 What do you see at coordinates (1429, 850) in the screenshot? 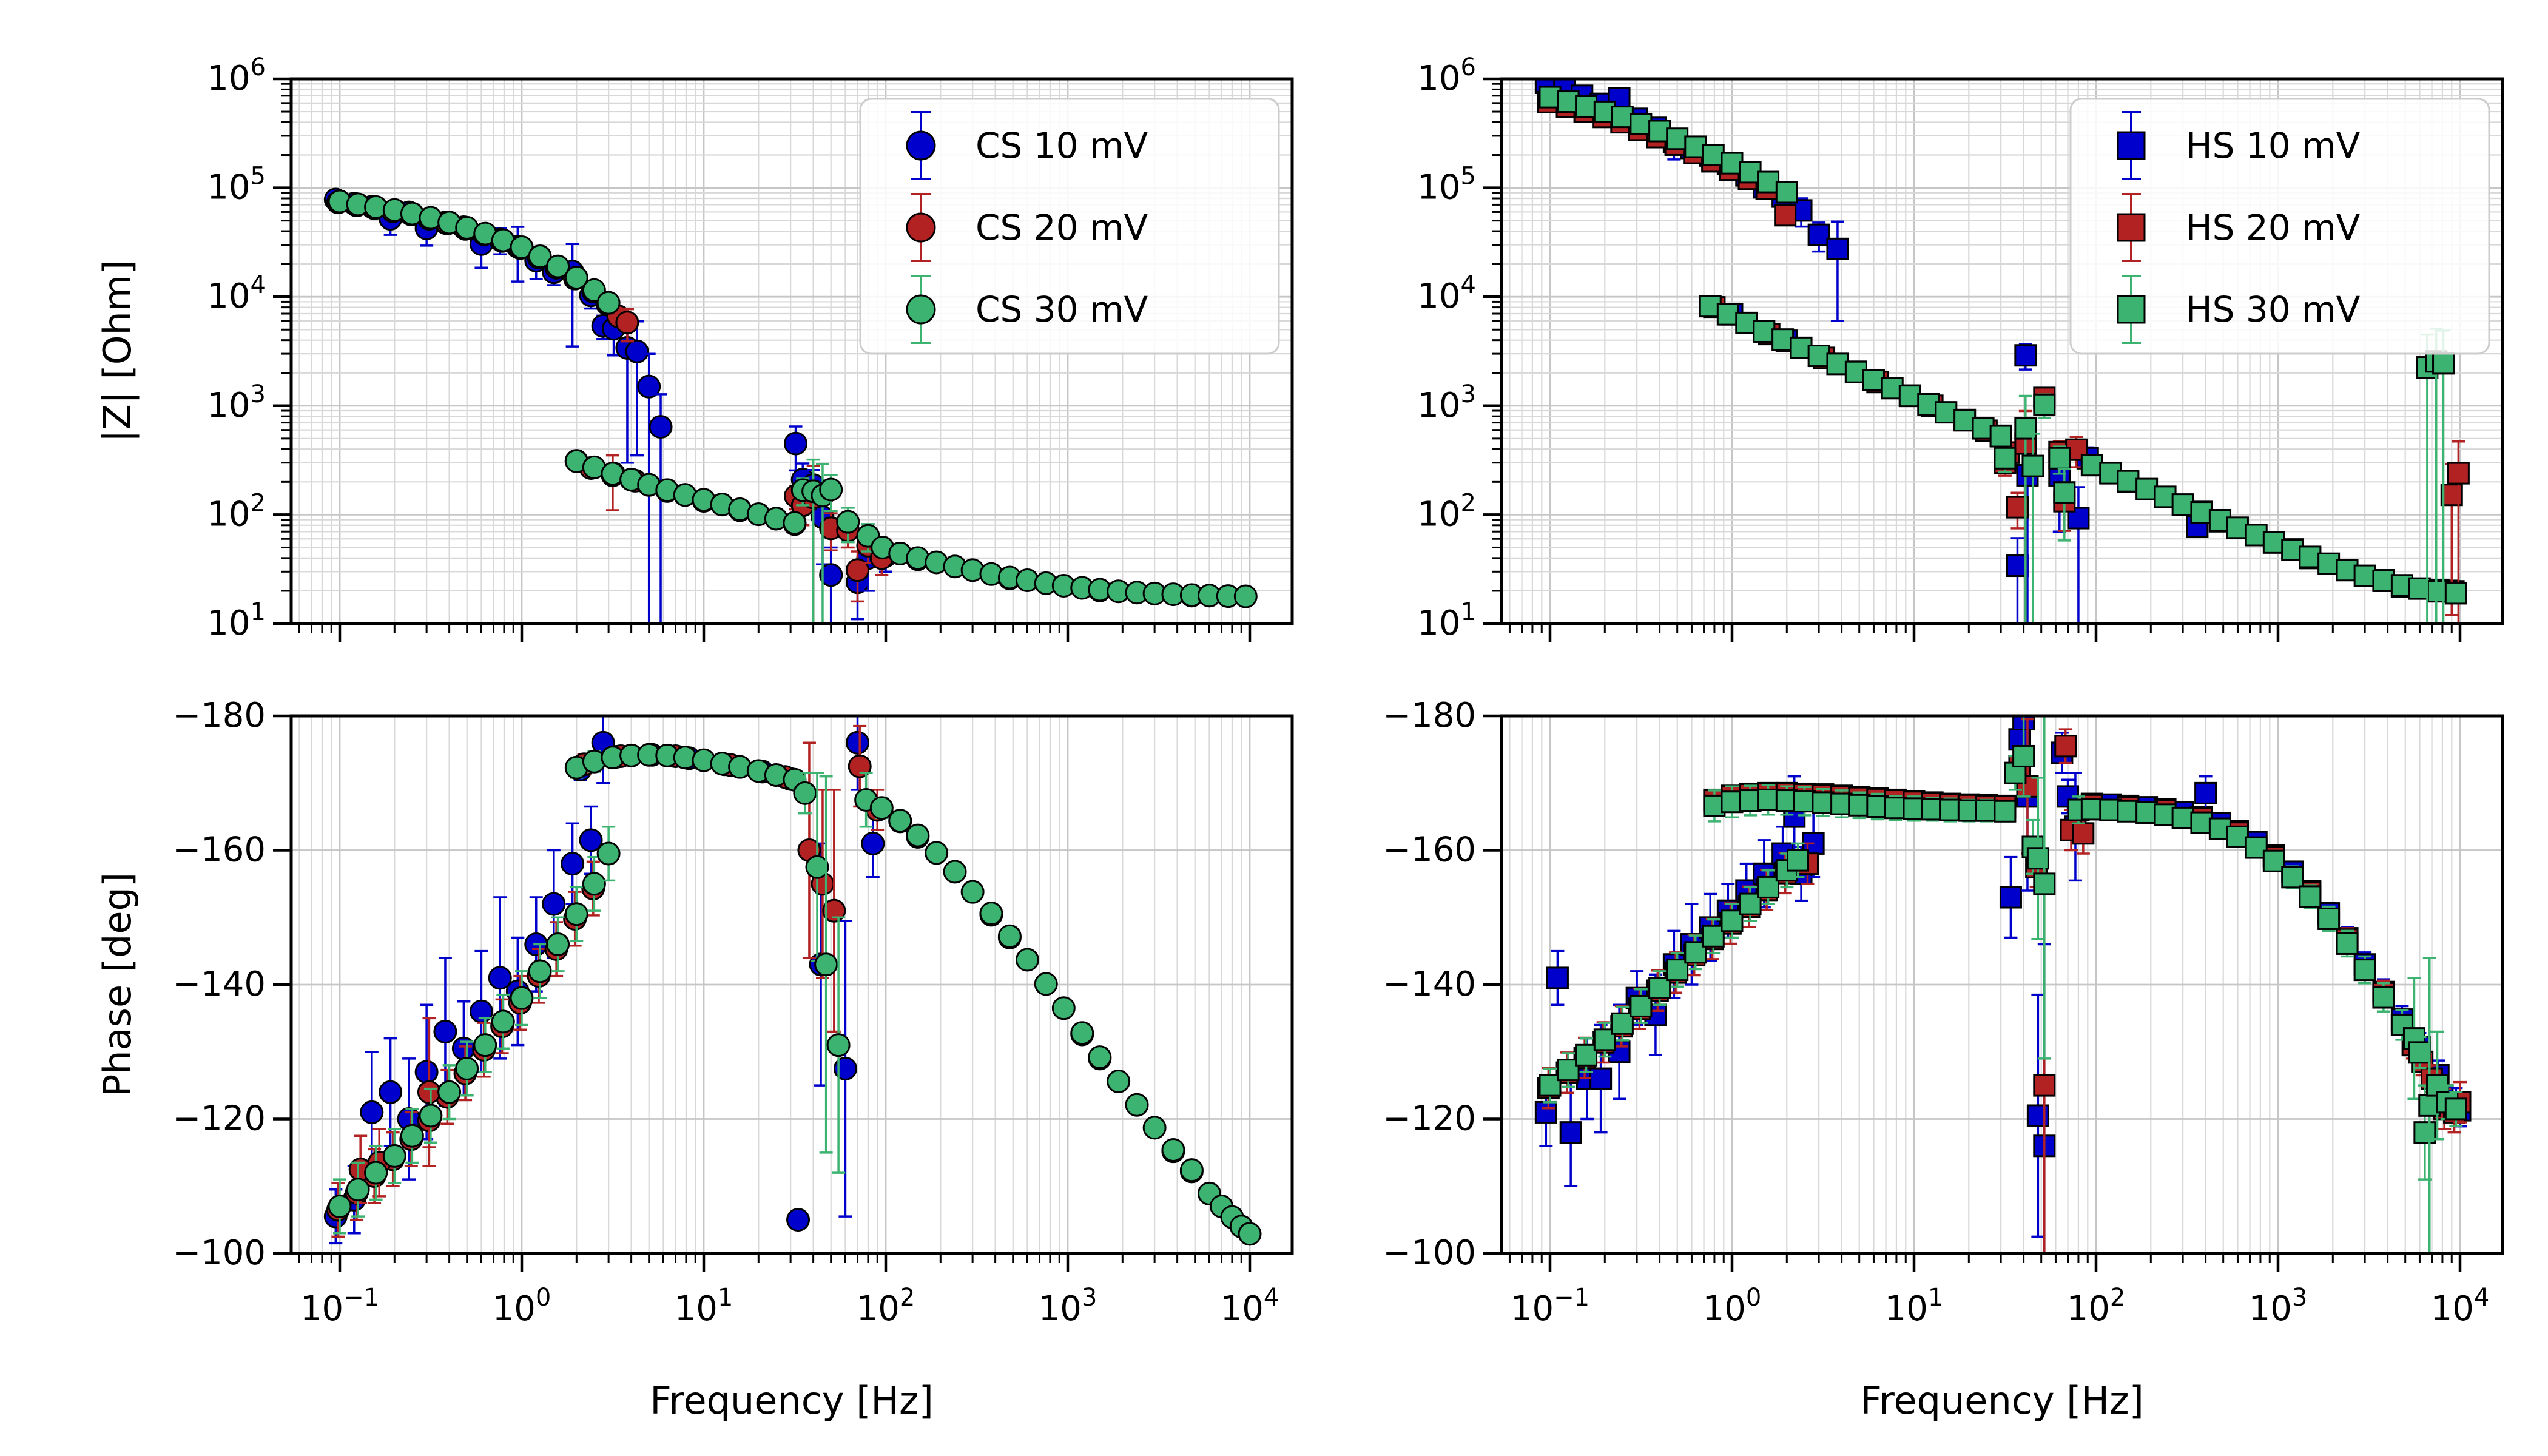
I see `y-tick-label: −160` at bounding box center [1429, 850].